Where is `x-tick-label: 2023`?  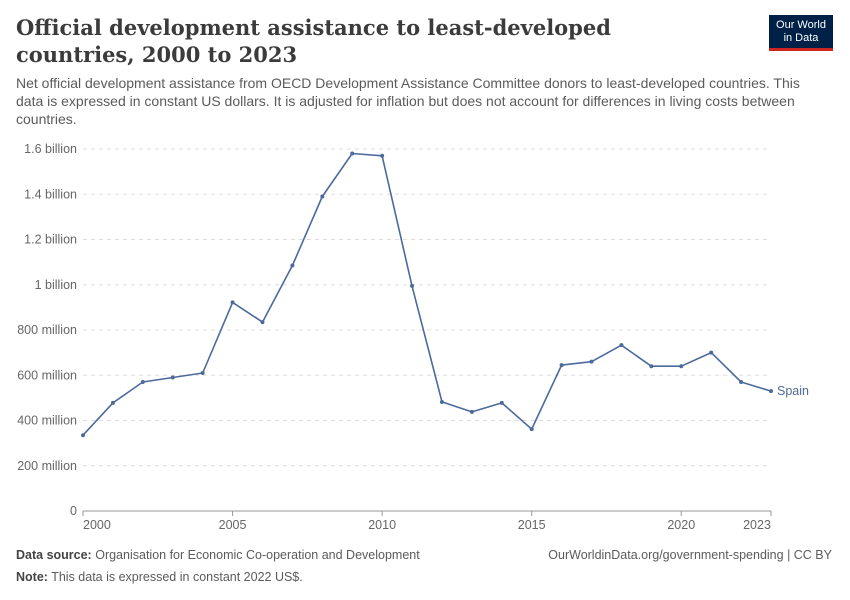 x-tick-label: 2023 is located at coordinates (757, 525).